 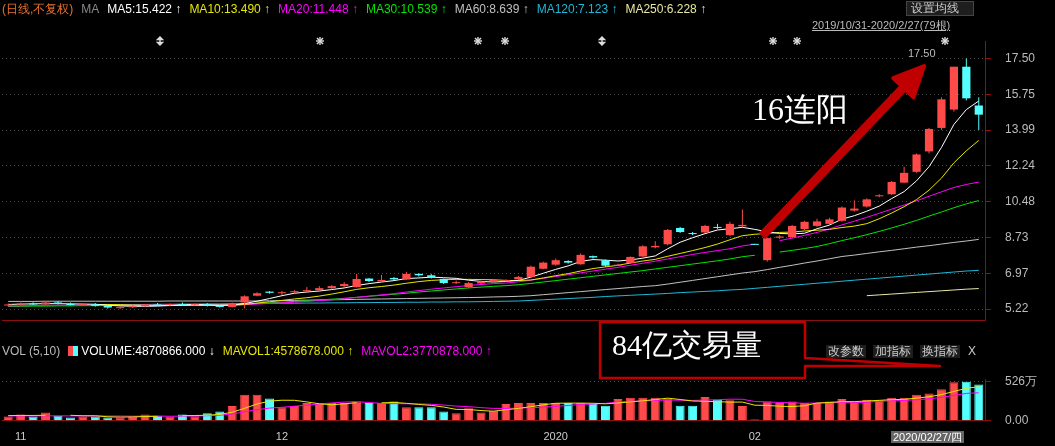 I want to click on annotation: 16连阳, so click(x=800, y=109).